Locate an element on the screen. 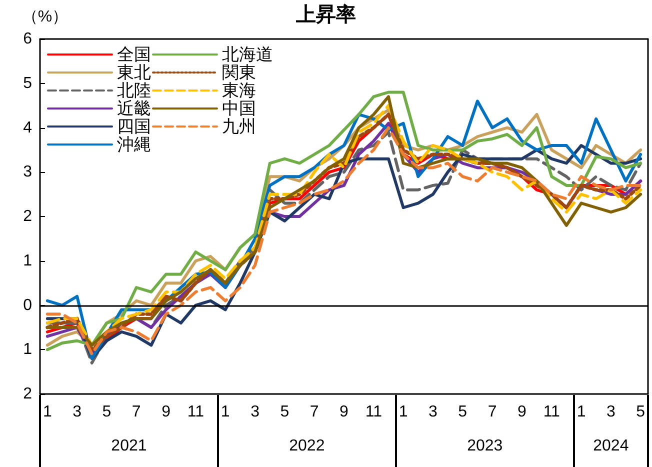 Image resolution: width=652 pixels, height=467 pixels. text: 2023 is located at coordinates (485, 446).